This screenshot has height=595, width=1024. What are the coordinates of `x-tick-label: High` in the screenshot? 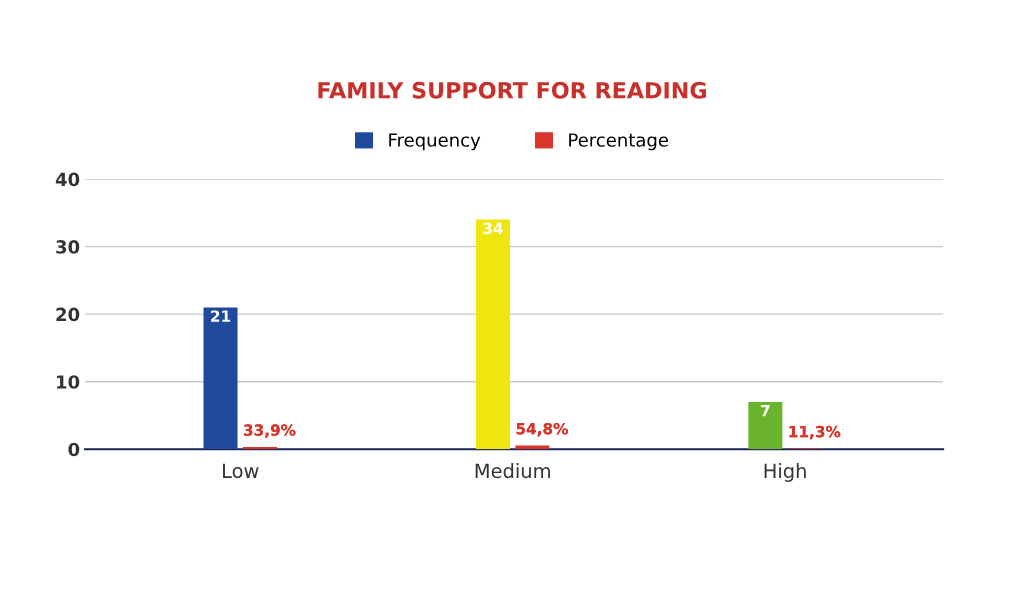 It's located at (785, 472).